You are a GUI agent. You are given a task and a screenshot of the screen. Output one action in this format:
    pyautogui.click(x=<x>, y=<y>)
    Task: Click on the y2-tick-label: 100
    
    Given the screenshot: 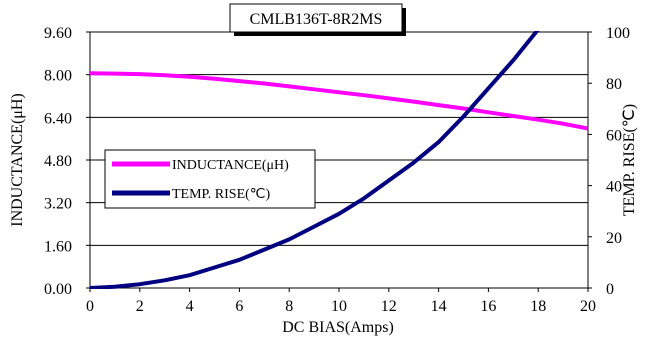 What is the action you would take?
    pyautogui.click(x=618, y=33)
    